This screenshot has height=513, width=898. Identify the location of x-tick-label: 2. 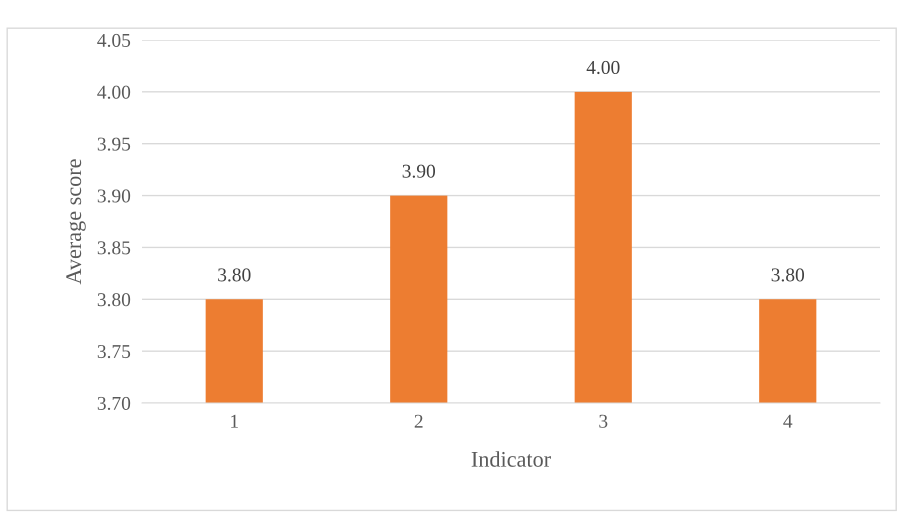
(418, 421).